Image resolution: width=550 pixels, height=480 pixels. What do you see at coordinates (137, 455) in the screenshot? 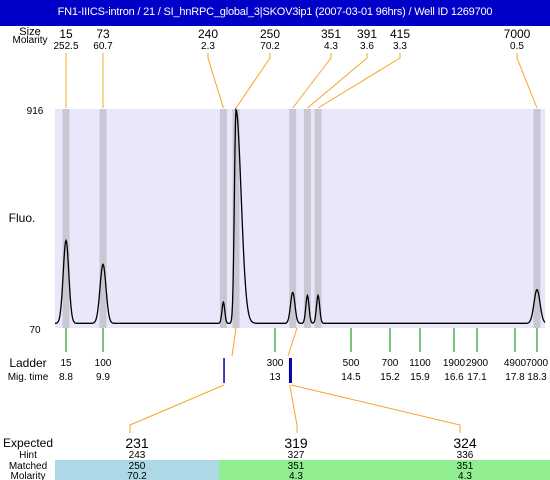
I see `hint-value-0: 243` at bounding box center [137, 455].